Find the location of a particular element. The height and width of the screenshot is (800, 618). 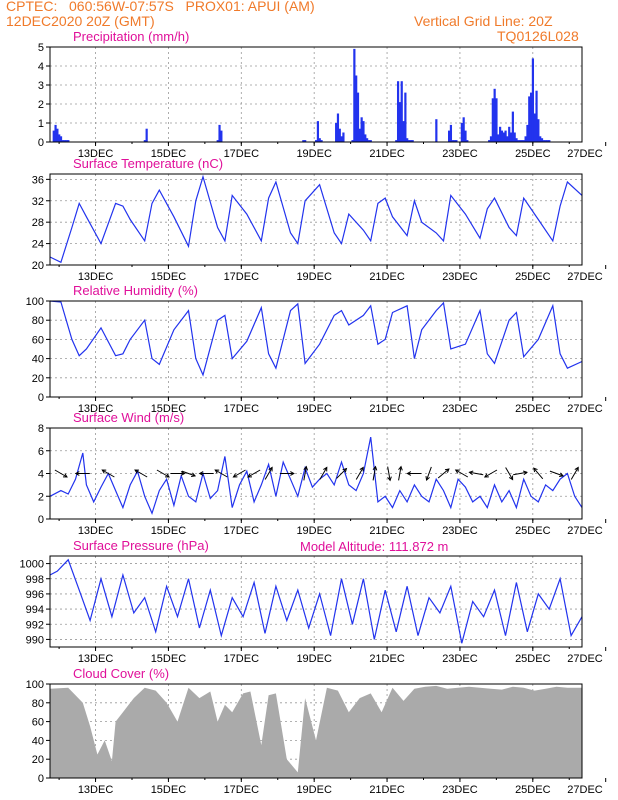

temp-xtick-label: 15DEC is located at coordinates (169, 277).